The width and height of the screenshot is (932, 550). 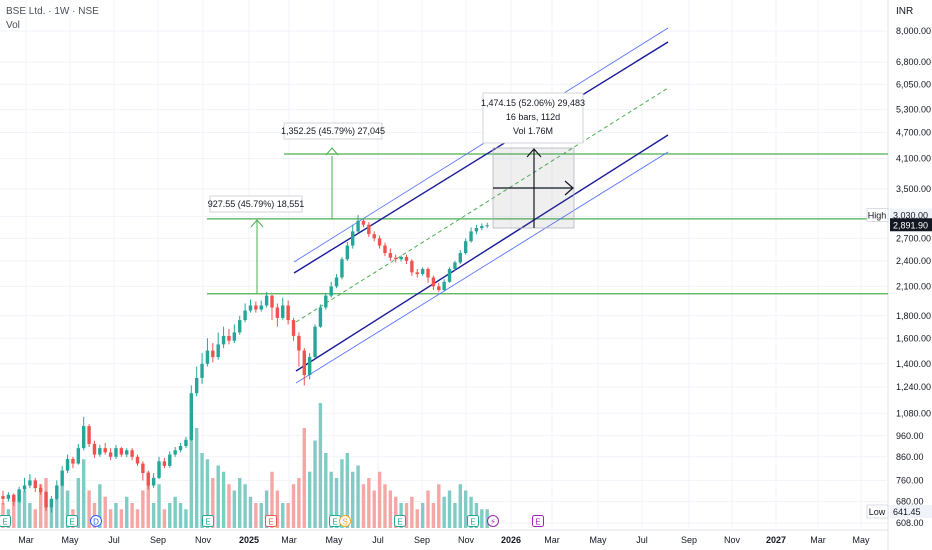 I want to click on currency-label: INR, so click(x=905, y=11).